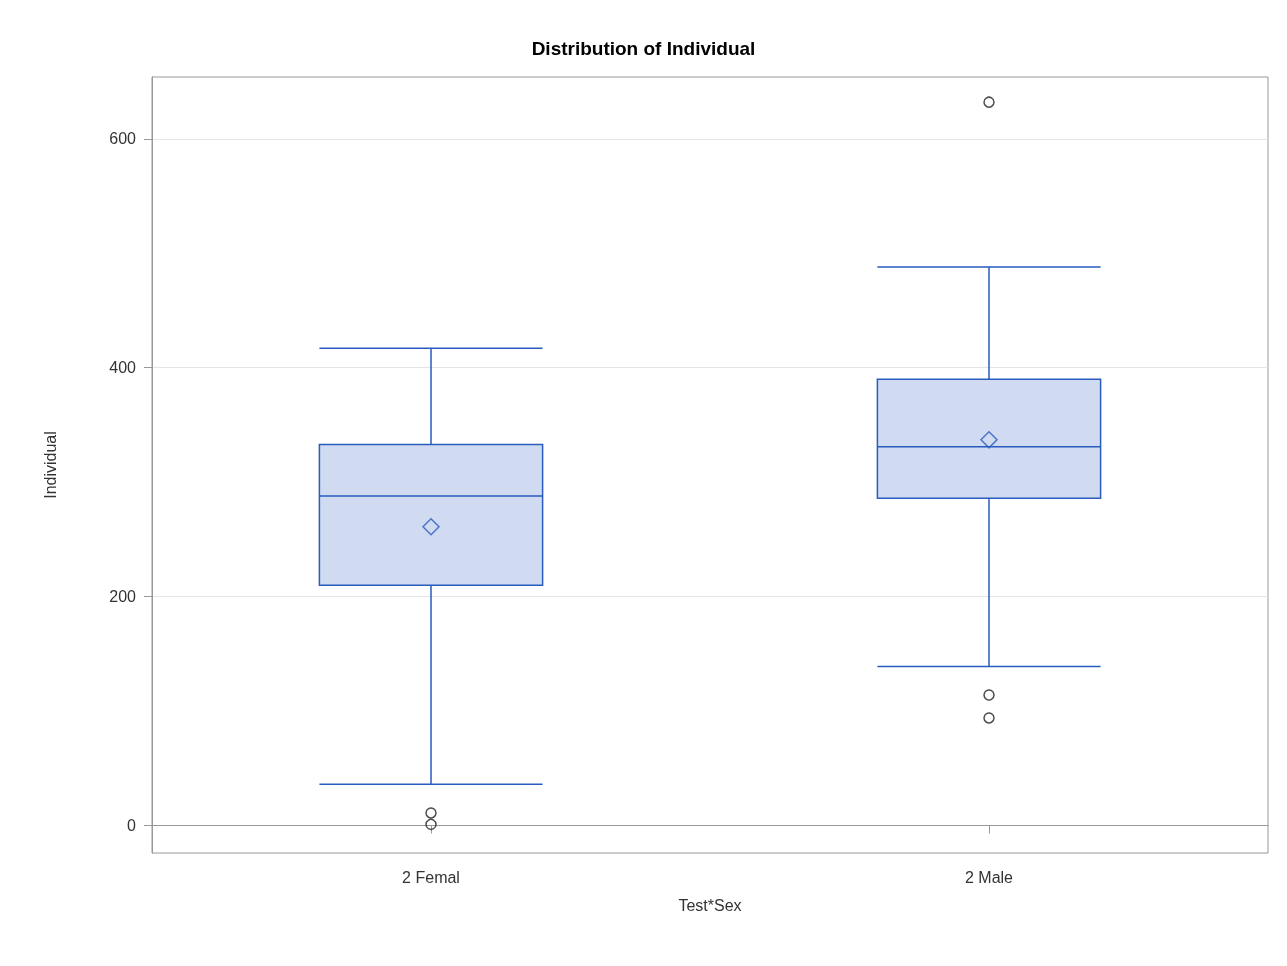  I want to click on chart-title: Distribution of Individual, so click(643, 48).